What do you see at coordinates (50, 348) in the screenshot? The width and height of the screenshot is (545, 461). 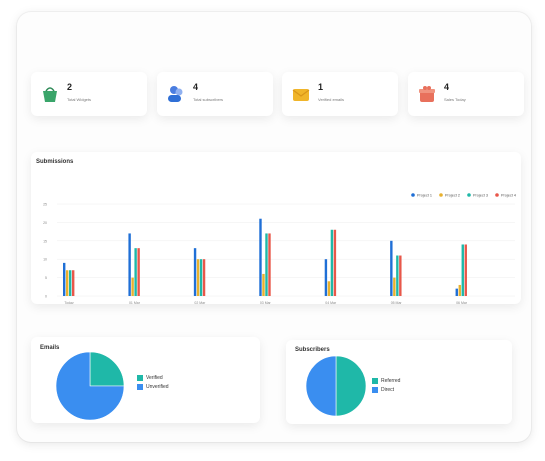 I see `emails-title: Emails` at bounding box center [50, 348].